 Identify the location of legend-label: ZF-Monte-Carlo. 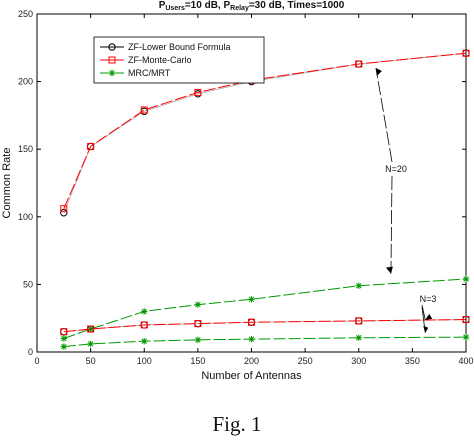
(160, 60).